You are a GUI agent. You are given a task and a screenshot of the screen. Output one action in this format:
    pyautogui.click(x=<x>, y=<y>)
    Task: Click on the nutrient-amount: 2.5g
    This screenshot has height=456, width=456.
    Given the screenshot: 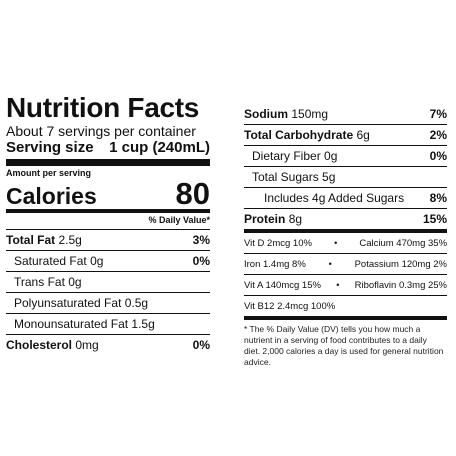 What is the action you would take?
    pyautogui.click(x=70, y=240)
    